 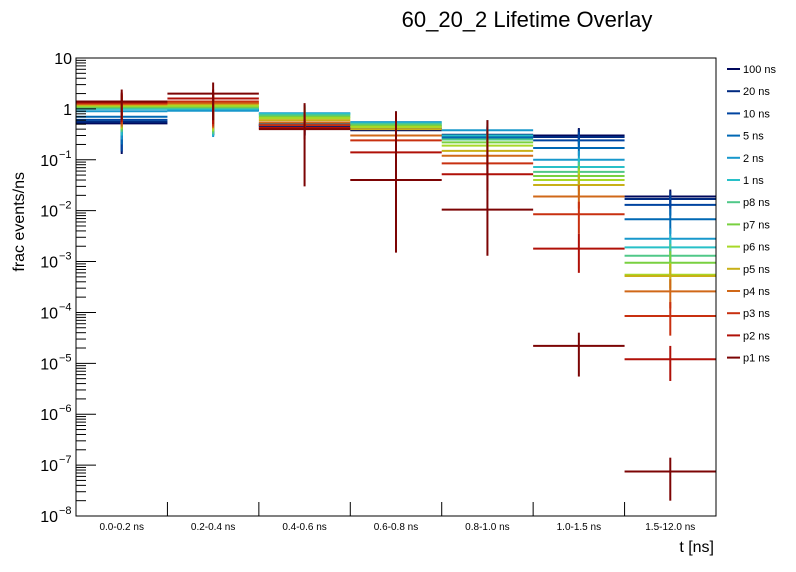 I want to click on y-tick-exponent: −7, so click(x=65, y=460).